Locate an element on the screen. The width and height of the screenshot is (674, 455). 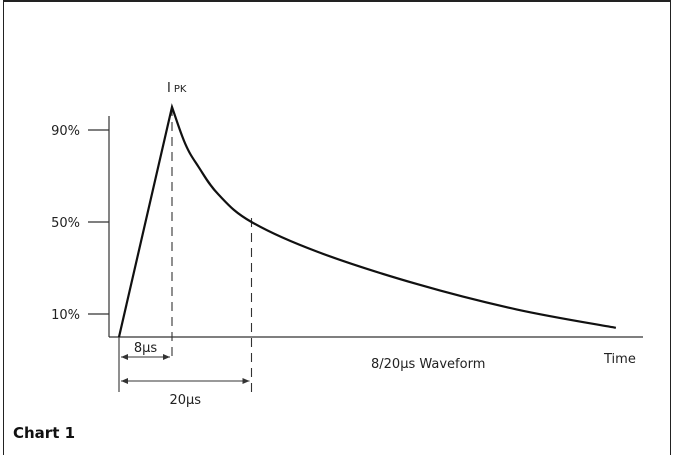
waveform-title: 8/20µs Waveform is located at coordinates (428, 364).